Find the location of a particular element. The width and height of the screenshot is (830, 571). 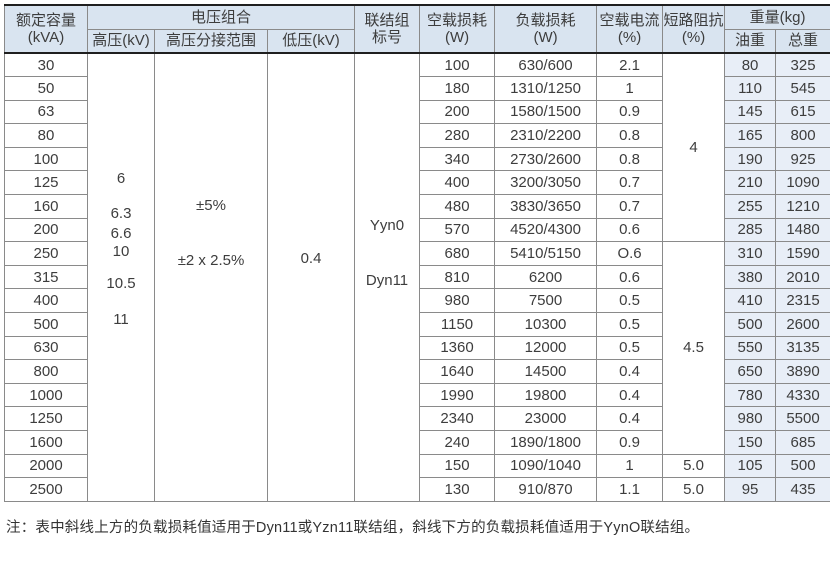

cell-load-loss: 14500 is located at coordinates (546, 371).